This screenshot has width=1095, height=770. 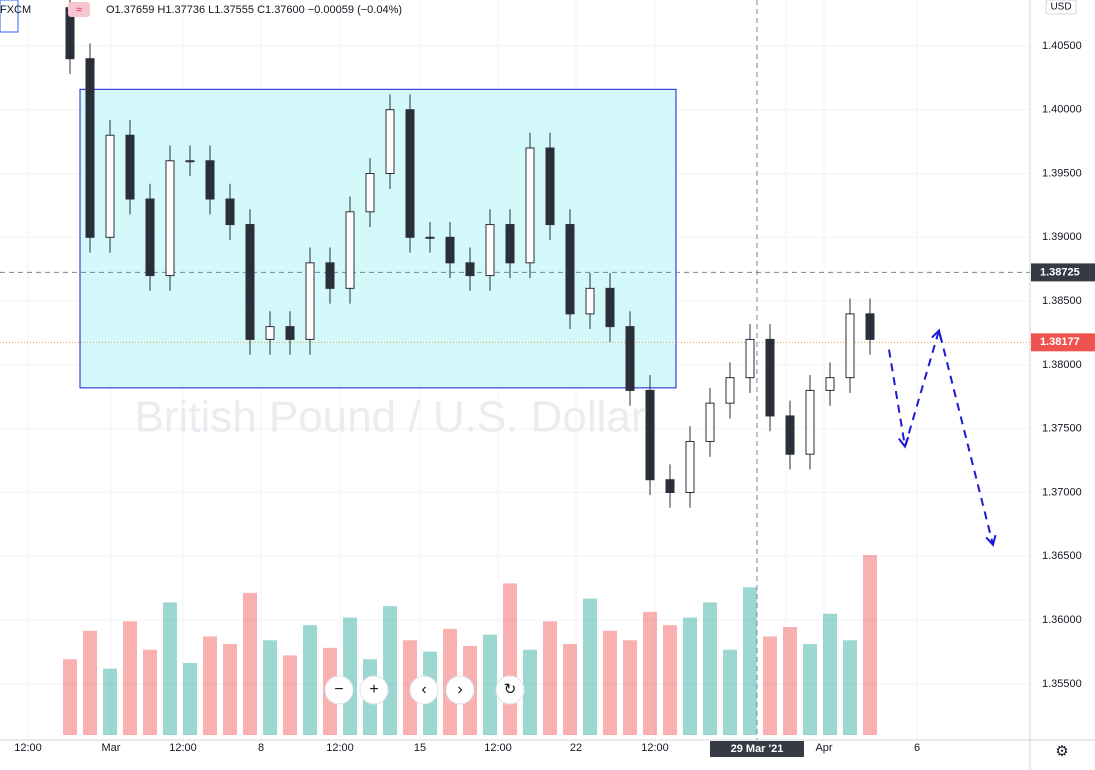 What do you see at coordinates (1061, 7) in the screenshot?
I see `currency-box` at bounding box center [1061, 7].